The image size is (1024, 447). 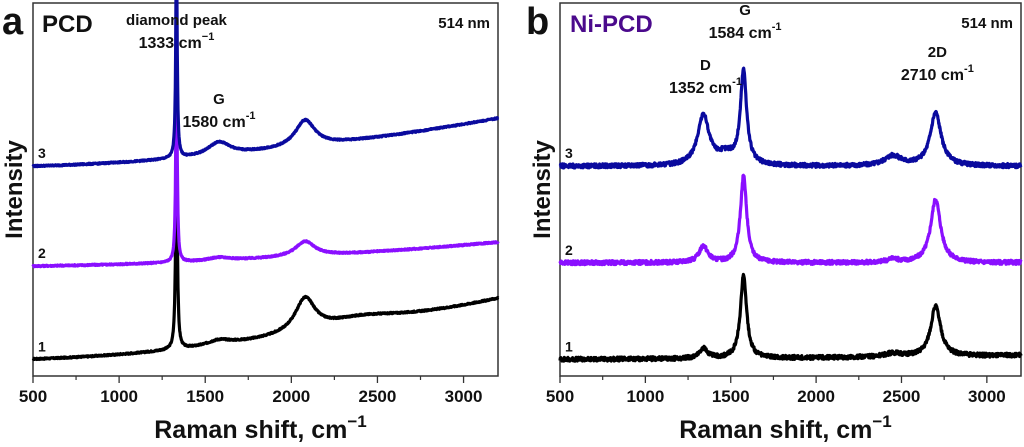 What do you see at coordinates (537, 22) in the screenshot?
I see `panel-letter: b` at bounding box center [537, 22].